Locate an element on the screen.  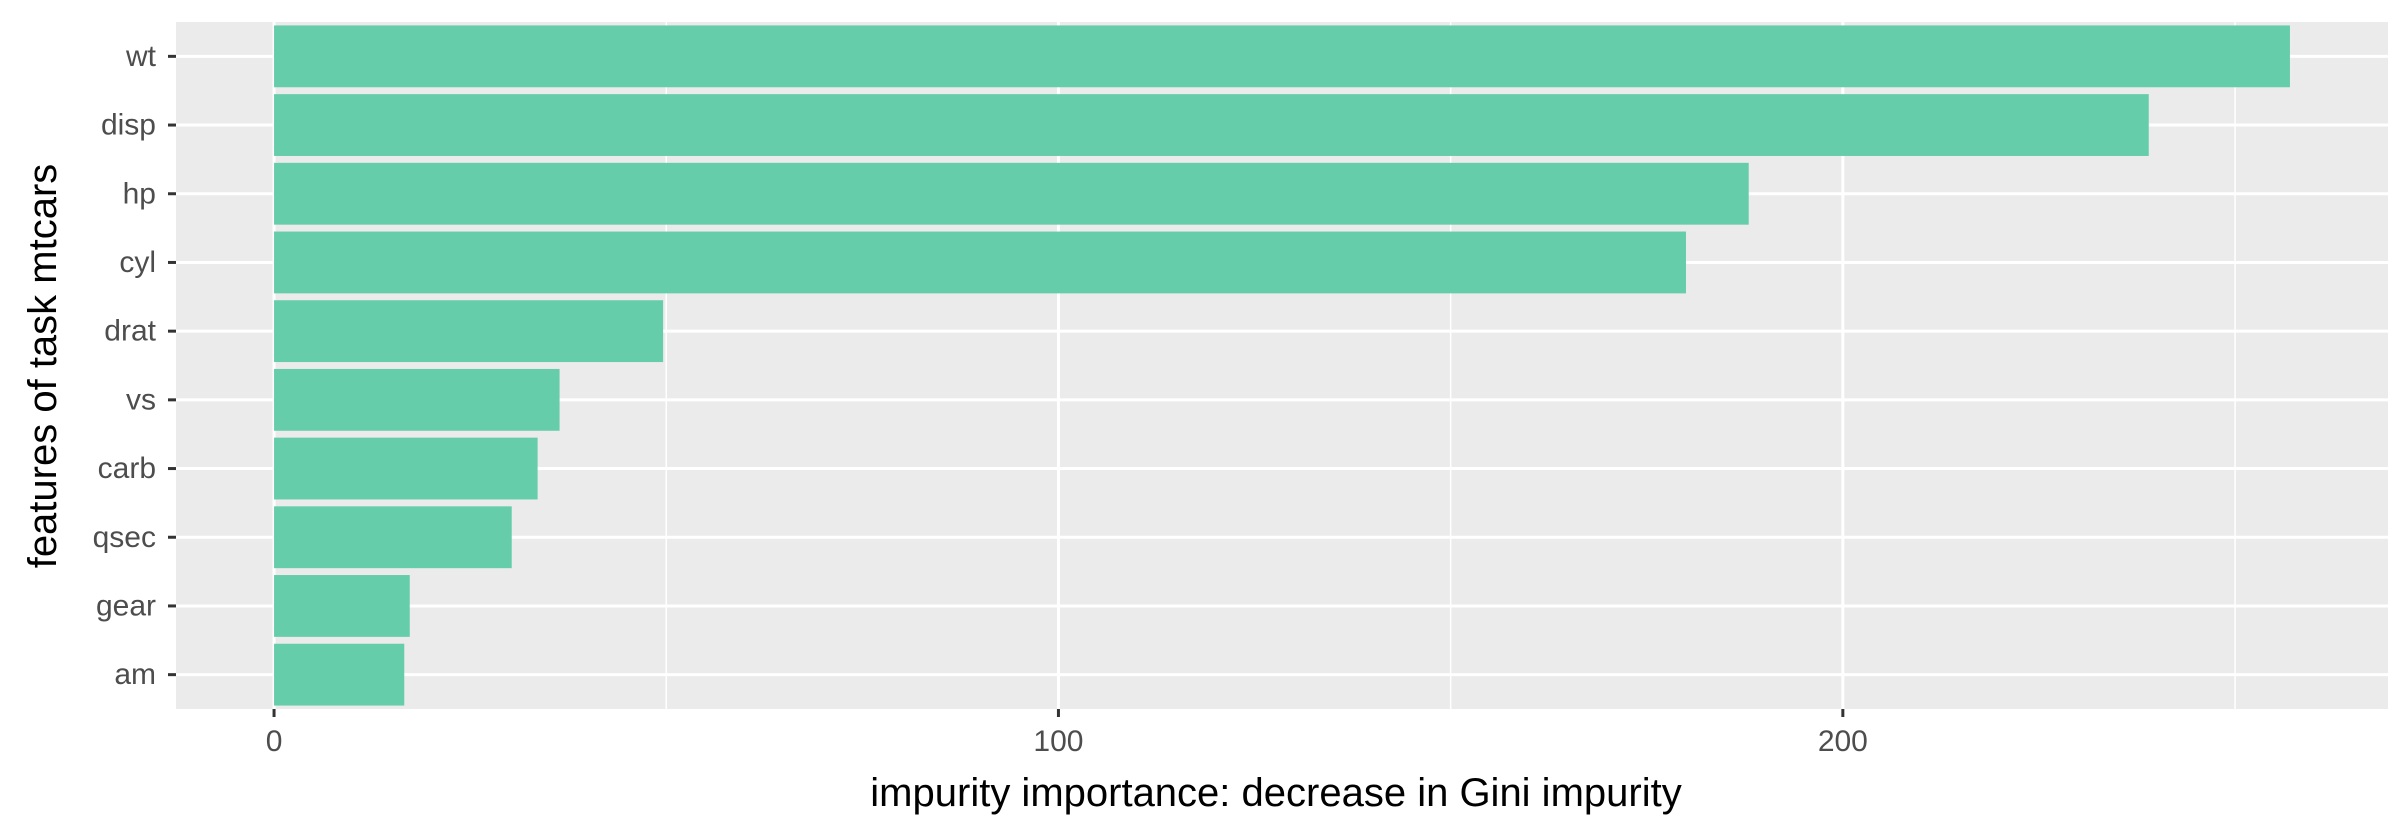
y-tick-label: gear is located at coordinates (126, 605).